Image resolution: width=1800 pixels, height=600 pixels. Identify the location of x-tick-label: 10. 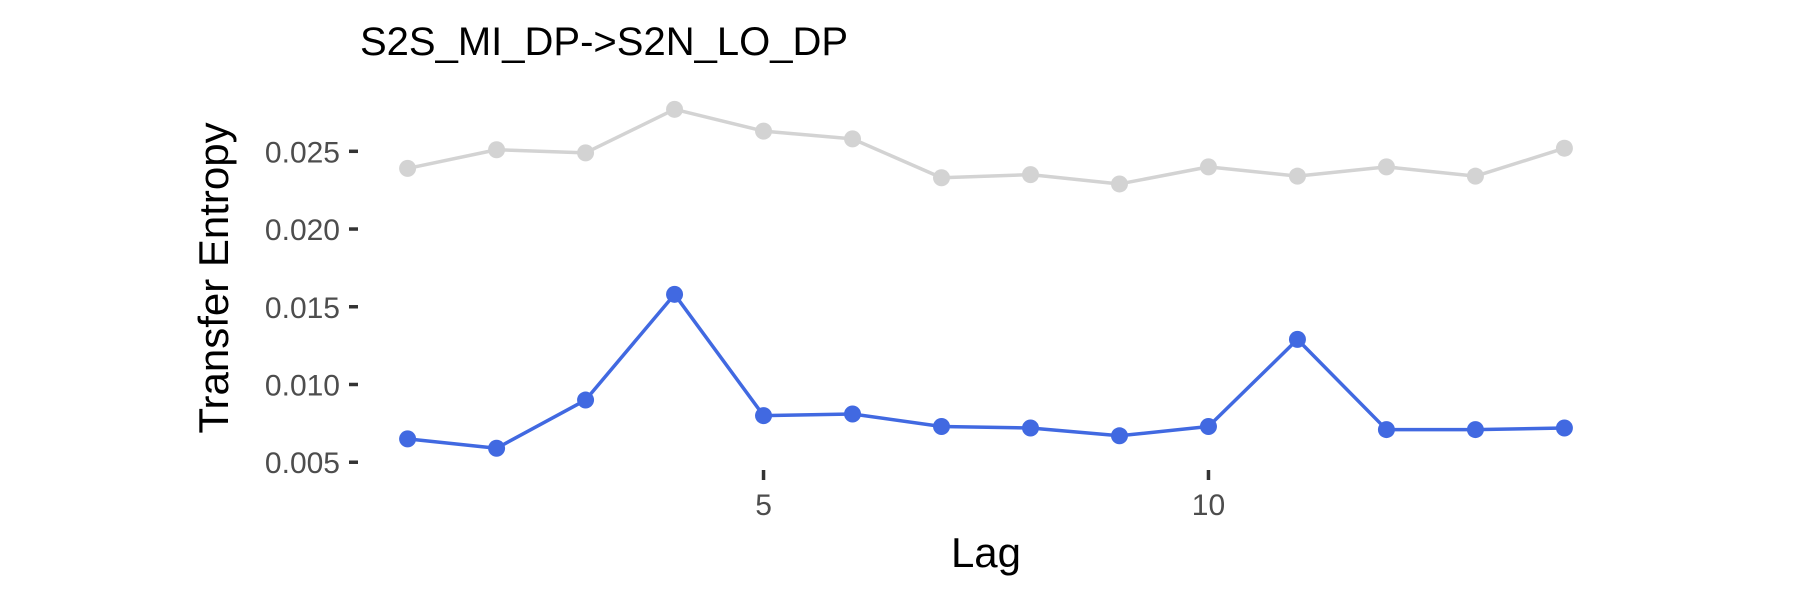
(1208, 505).